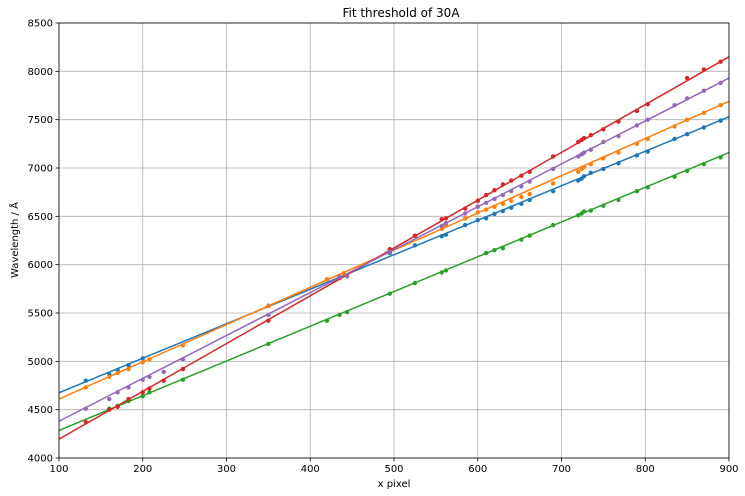 The width and height of the screenshot is (745, 496). Describe the element at coordinates (40, 459) in the screenshot. I see `y-tick-label: 4000` at that location.